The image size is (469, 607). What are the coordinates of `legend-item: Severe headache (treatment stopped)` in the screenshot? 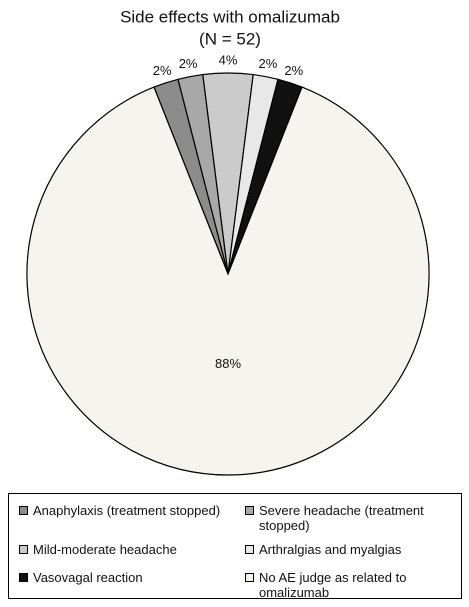 It's located at (352, 518).